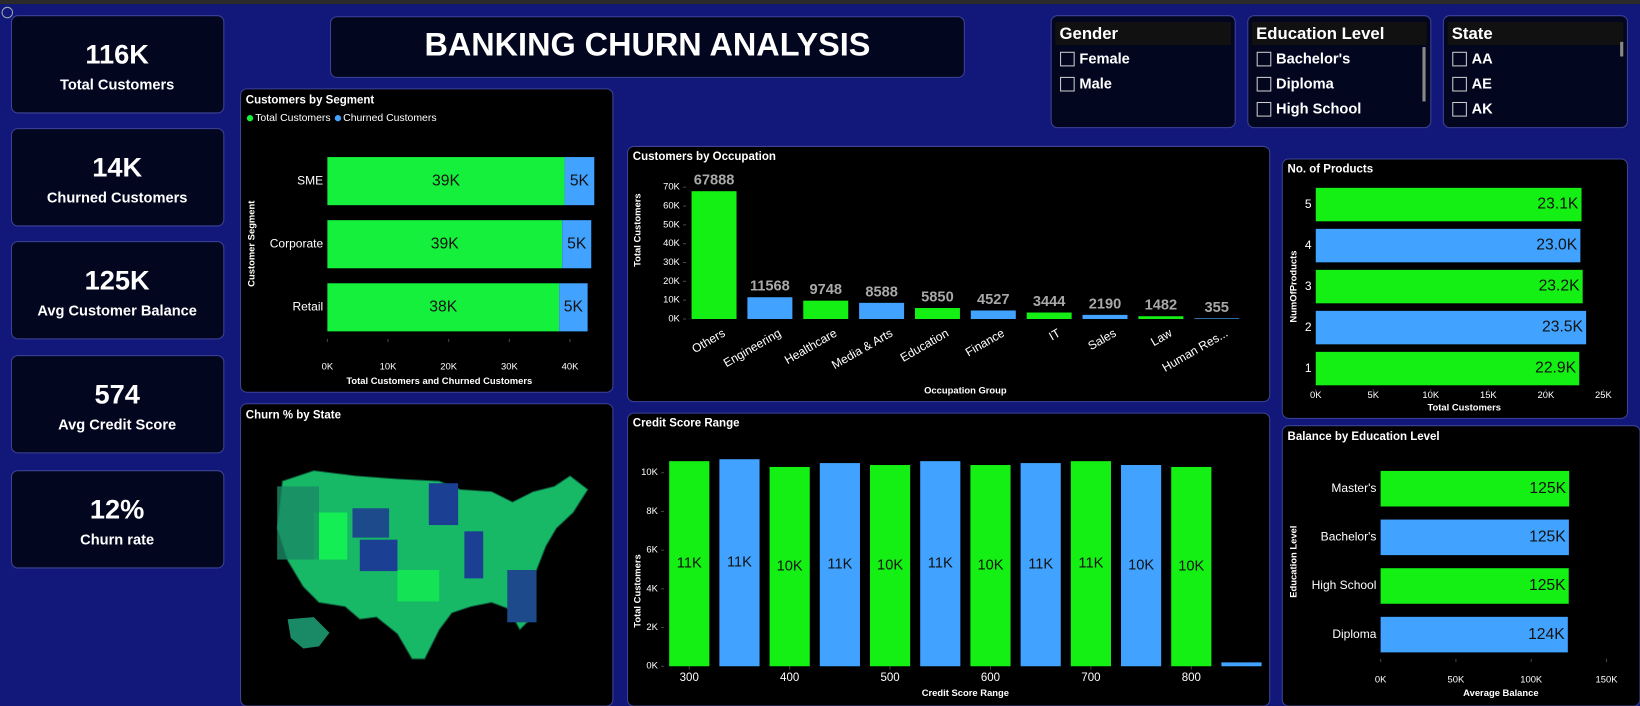 The height and width of the screenshot is (706, 1640). I want to click on x-tick-label: 500, so click(889, 678).